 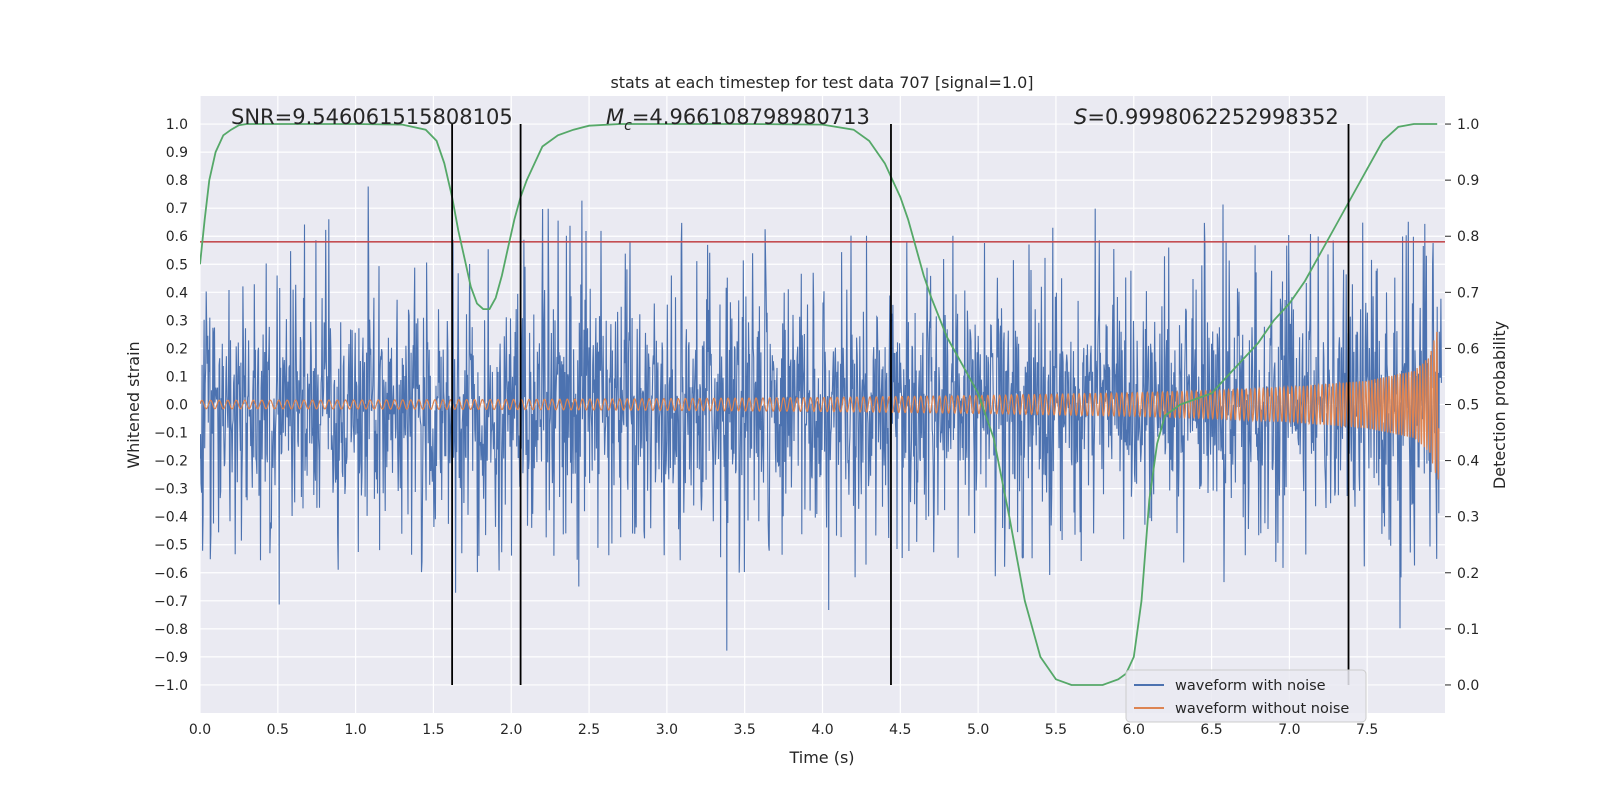 What do you see at coordinates (177, 209) in the screenshot?
I see `y-tick-label: 0.7` at bounding box center [177, 209].